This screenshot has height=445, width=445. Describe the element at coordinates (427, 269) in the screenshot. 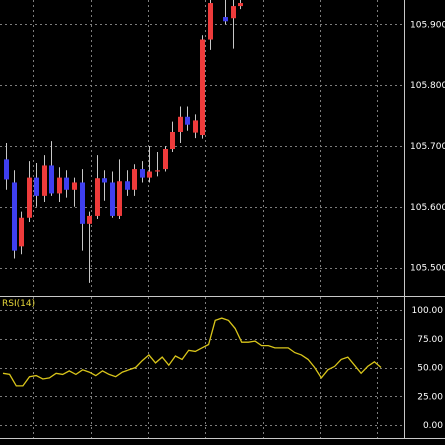

I see `price-tick-label: 105.500` at that location.